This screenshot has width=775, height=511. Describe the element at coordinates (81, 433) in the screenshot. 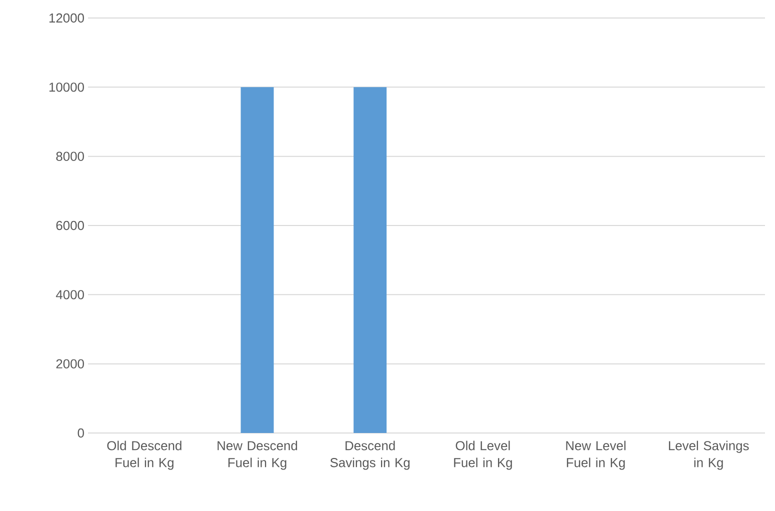

I see `y-tick-label: 0` at that location.